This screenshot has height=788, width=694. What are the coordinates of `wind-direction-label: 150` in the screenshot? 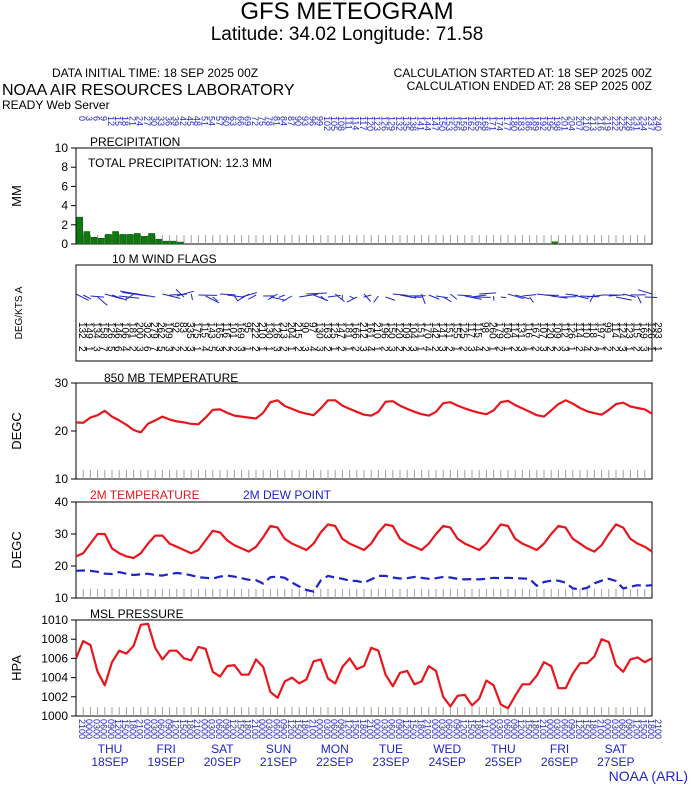 It's located at (391, 330).